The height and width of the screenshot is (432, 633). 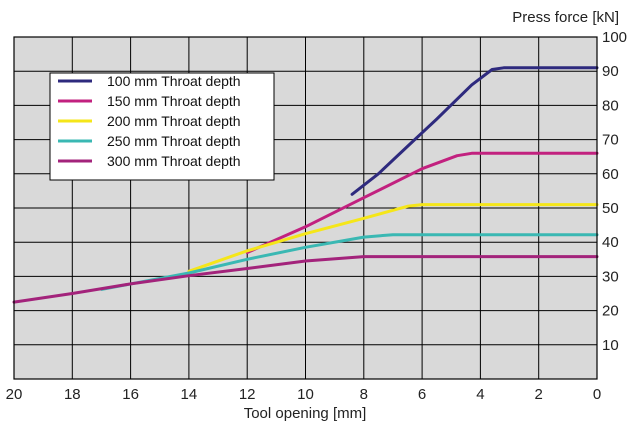 I want to click on x-tick-label-6: 8, so click(x=364, y=394).